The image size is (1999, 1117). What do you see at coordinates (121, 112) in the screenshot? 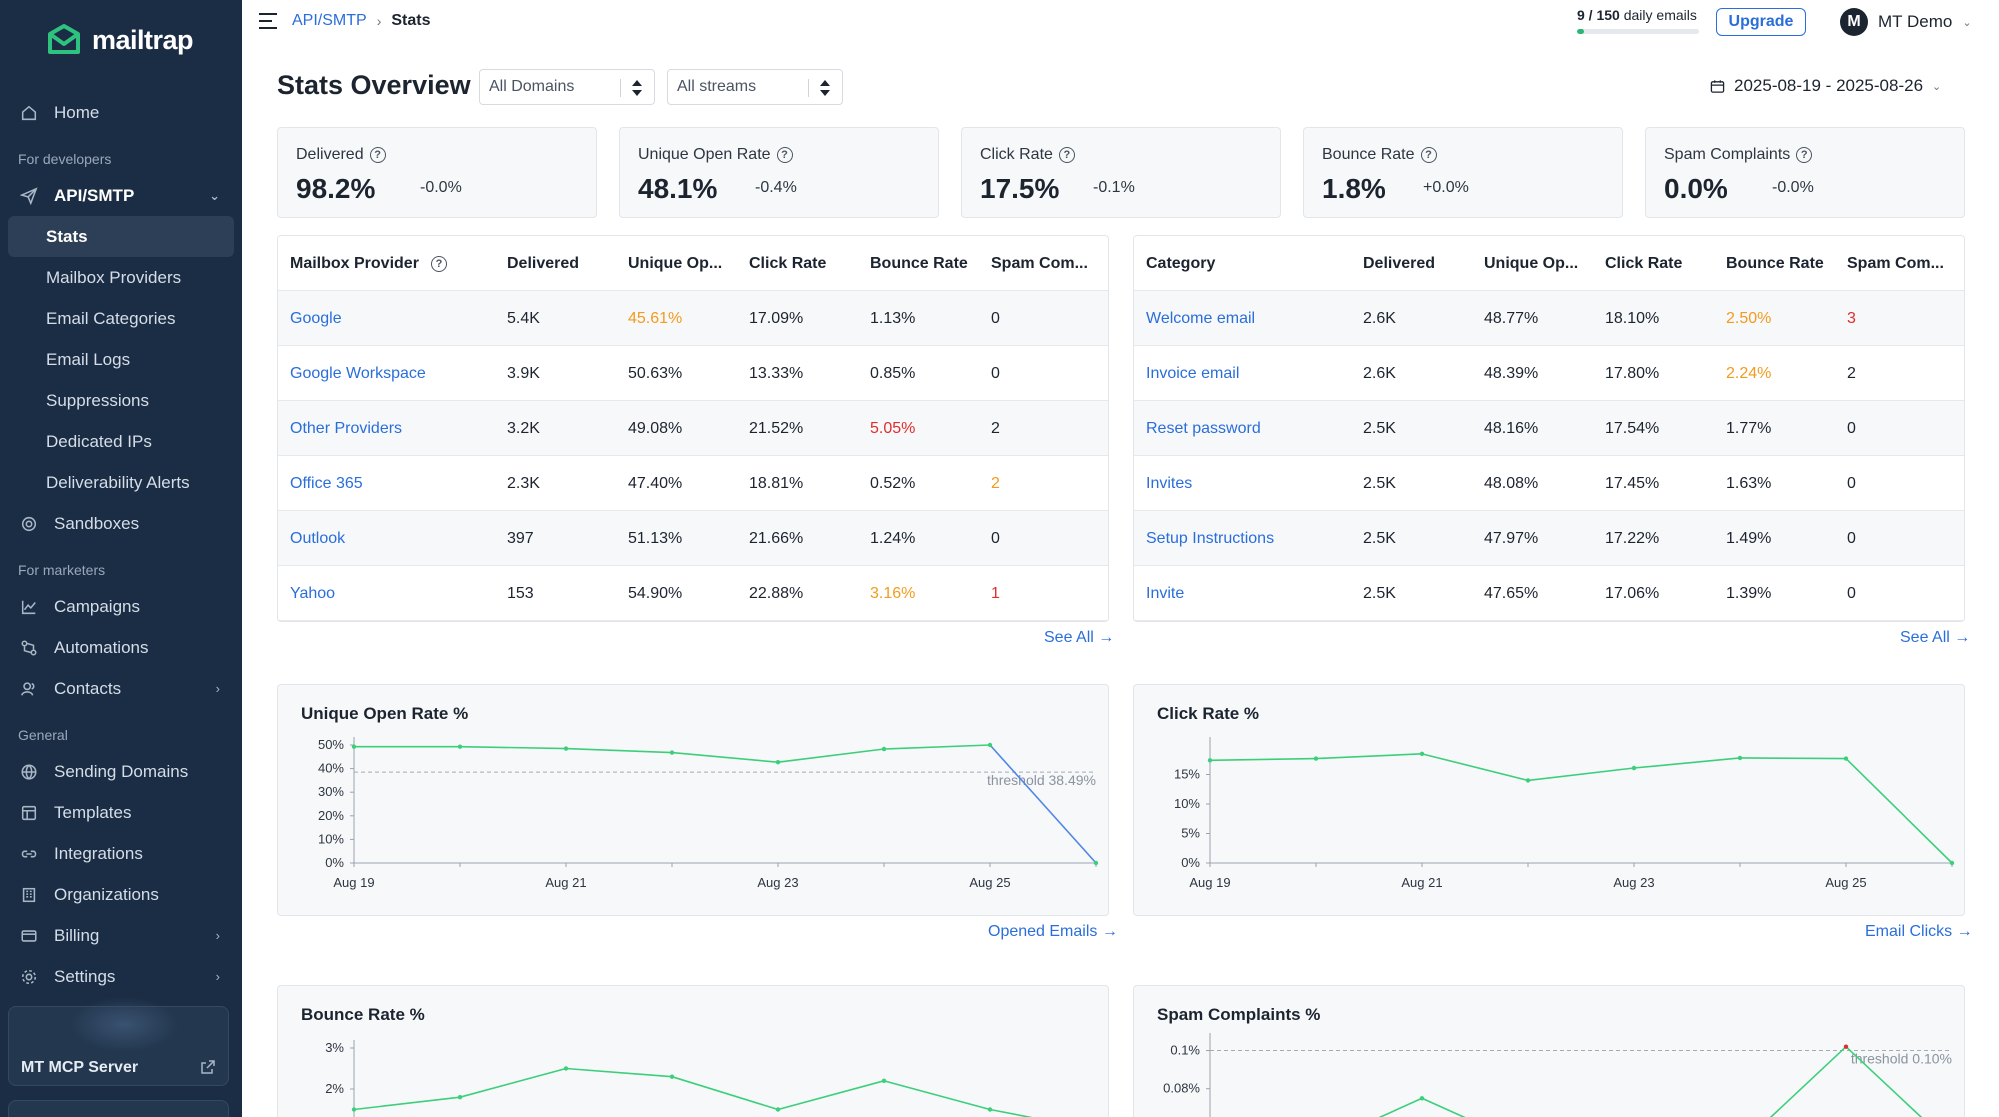
I see `nav-home: Home` at bounding box center [121, 112].